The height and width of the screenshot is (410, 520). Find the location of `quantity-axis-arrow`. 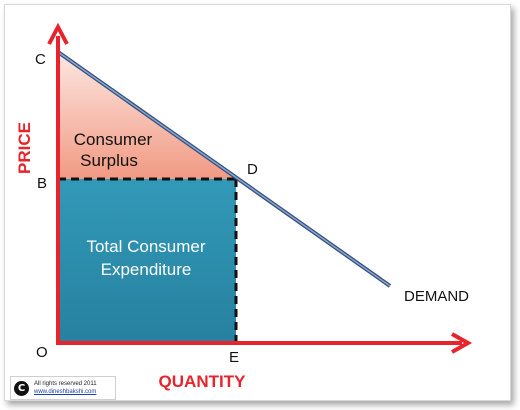

quantity-axis-arrow is located at coordinates (462, 343).